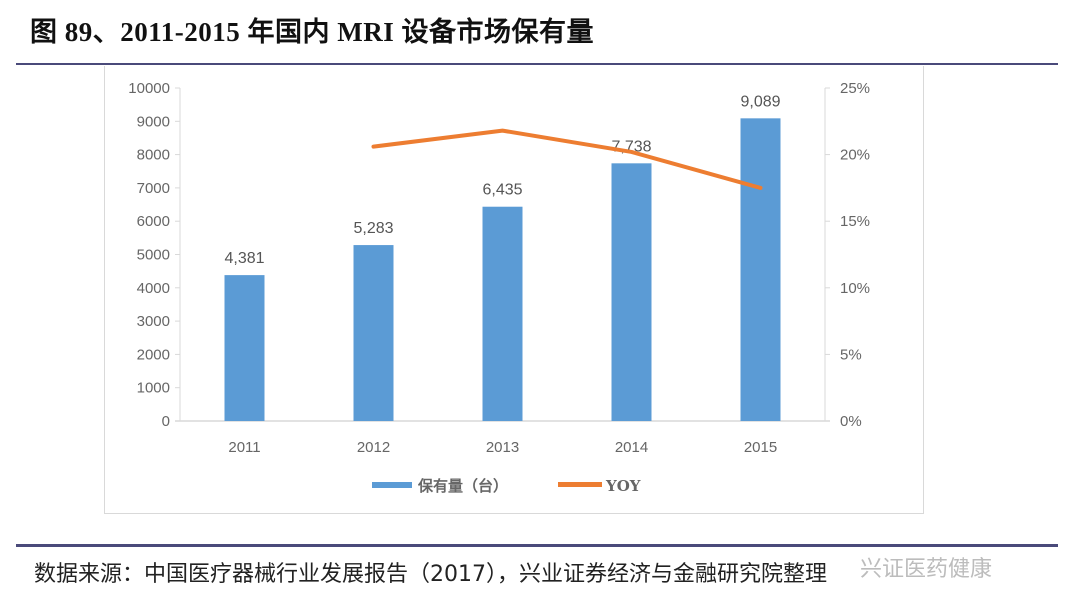  Describe the element at coordinates (430, 574) in the screenshot. I see `source-note: 数据来源：中国医疗器械行业发展报告（2017），兴业证券经济与金融研究院整理` at that location.